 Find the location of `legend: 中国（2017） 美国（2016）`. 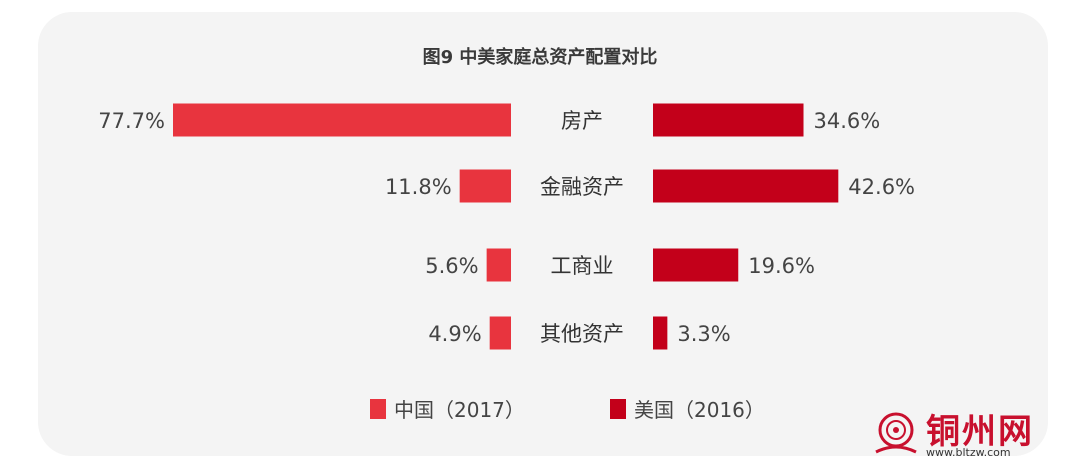

legend: 中国（2017） 美国（2016） is located at coordinates (567, 410).